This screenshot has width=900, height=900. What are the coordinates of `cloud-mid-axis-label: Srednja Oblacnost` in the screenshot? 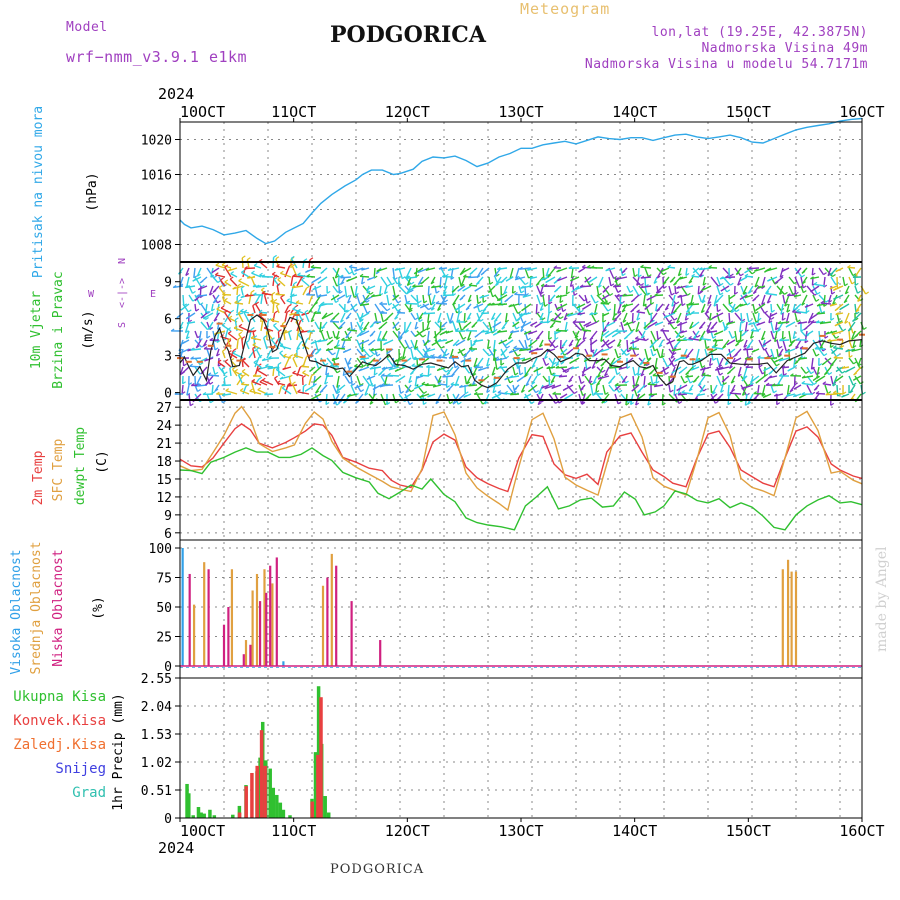 It's located at (36, 607).